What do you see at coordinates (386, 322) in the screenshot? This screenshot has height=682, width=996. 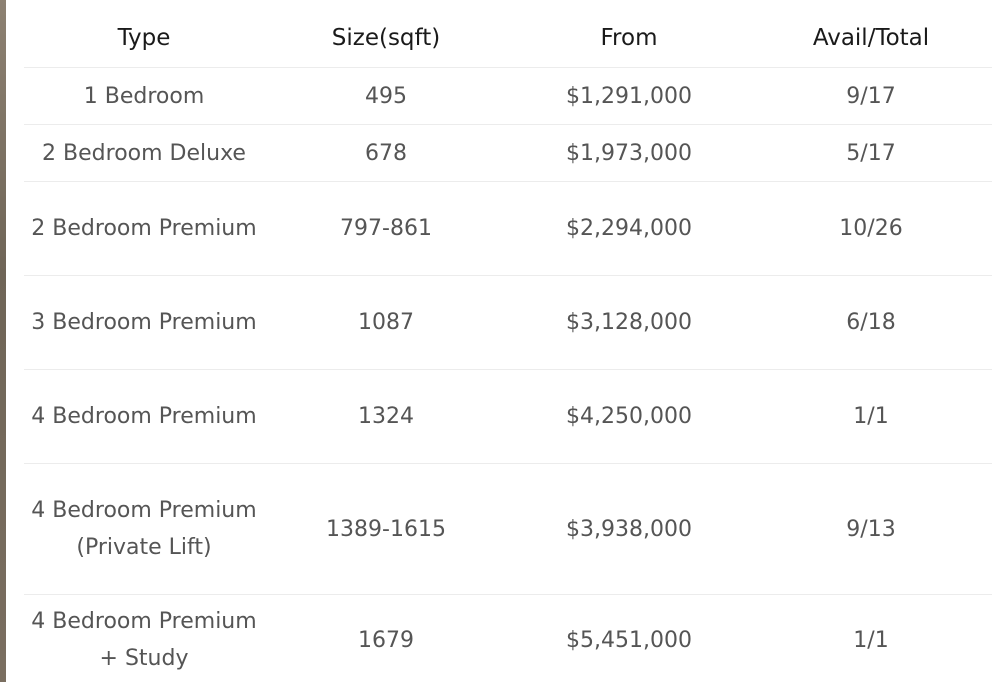 I see `cell-size: 1087` at bounding box center [386, 322].